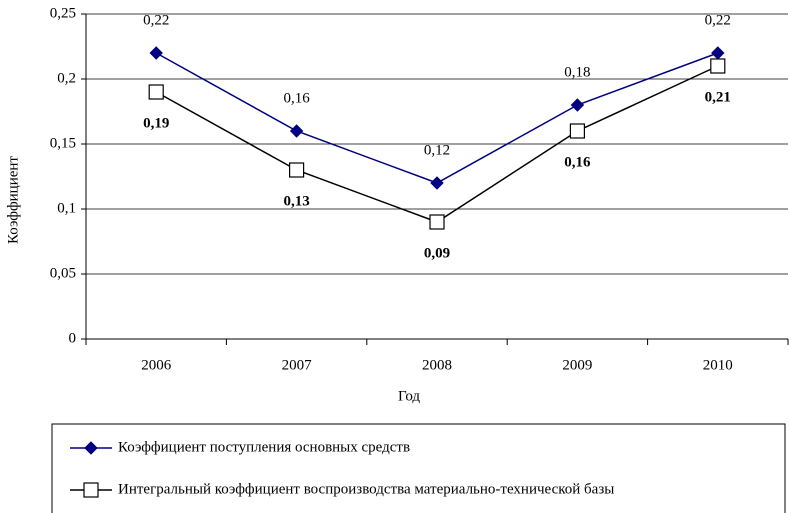 The width and height of the screenshot is (789, 513). What do you see at coordinates (409, 396) in the screenshot?
I see `x-axis-label: Год` at bounding box center [409, 396].